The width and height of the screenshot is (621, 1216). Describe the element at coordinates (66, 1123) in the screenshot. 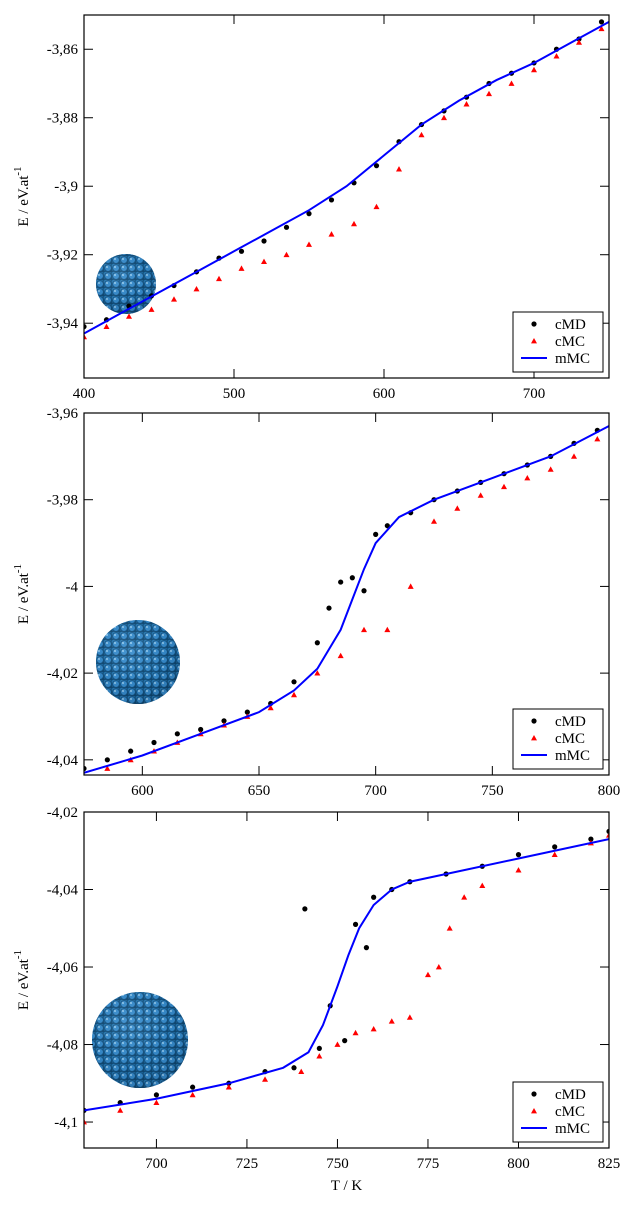

I see `y-tick-label: -4,1` at that location.